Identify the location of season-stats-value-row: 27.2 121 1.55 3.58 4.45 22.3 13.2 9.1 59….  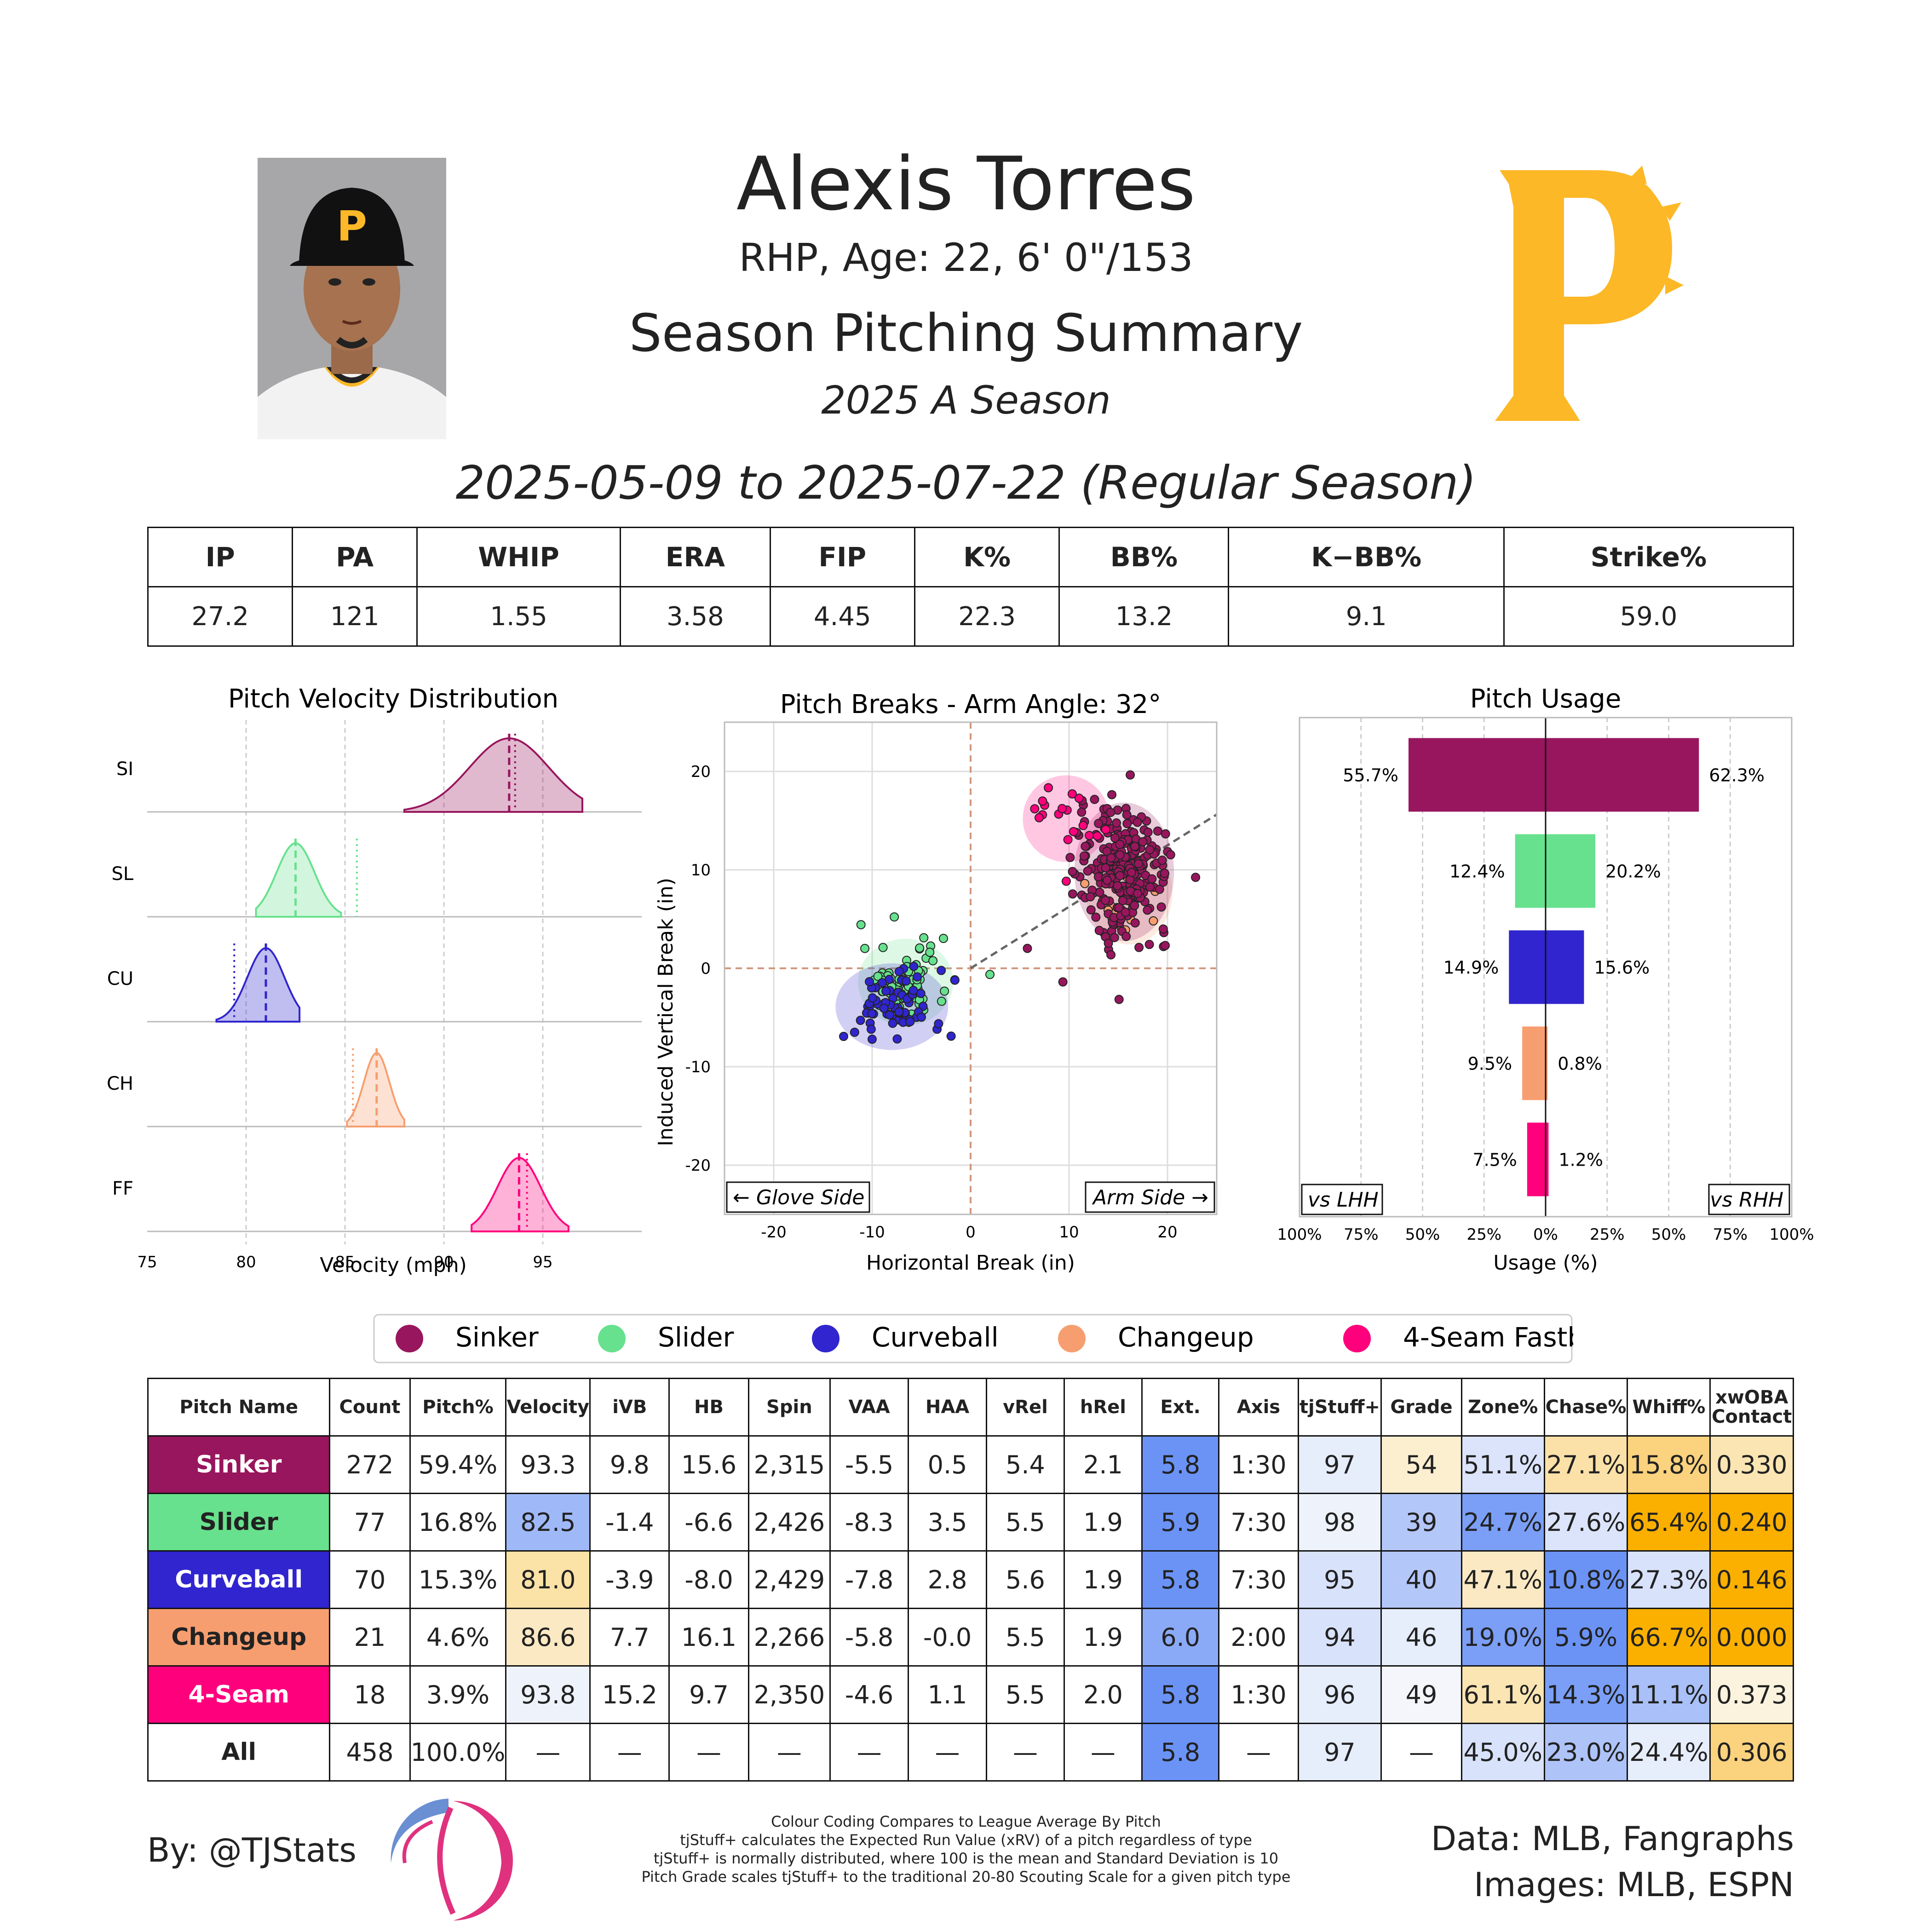
(970, 616).